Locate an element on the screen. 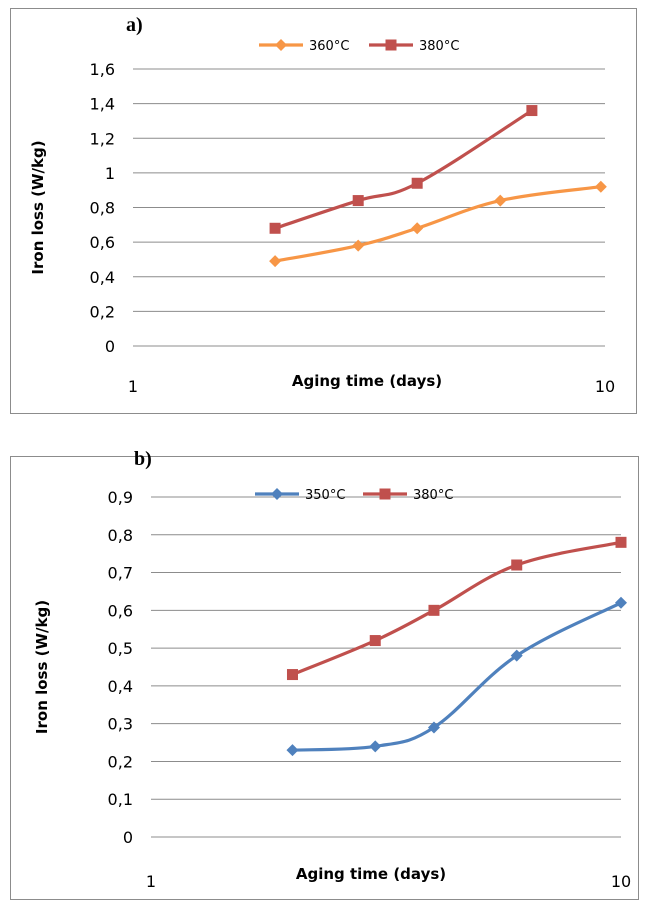 The width and height of the screenshot is (648, 911). y-tick-label: 0,9 is located at coordinates (120, 497).